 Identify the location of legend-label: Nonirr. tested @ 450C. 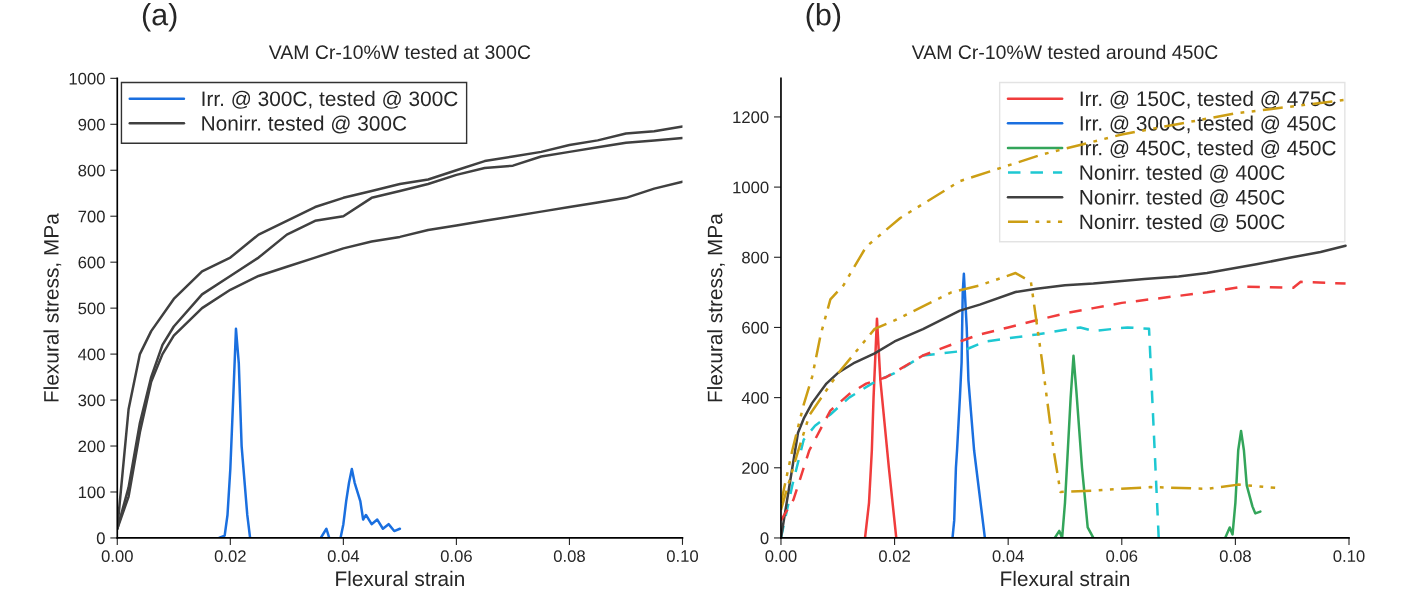
(1182, 198).